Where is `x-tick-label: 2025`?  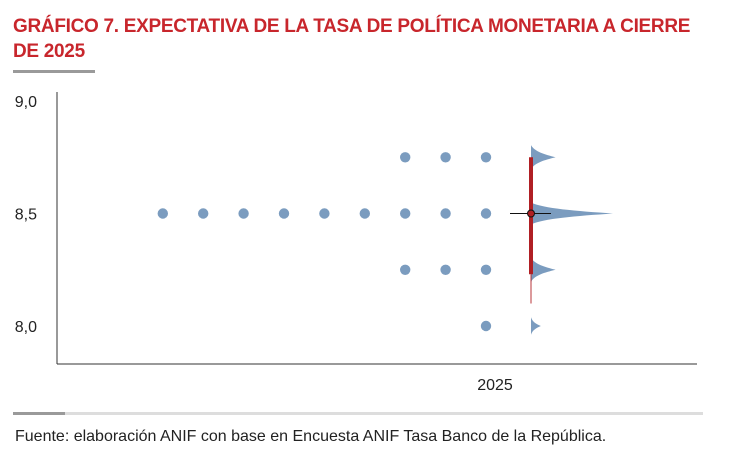 x-tick-label: 2025 is located at coordinates (495, 385).